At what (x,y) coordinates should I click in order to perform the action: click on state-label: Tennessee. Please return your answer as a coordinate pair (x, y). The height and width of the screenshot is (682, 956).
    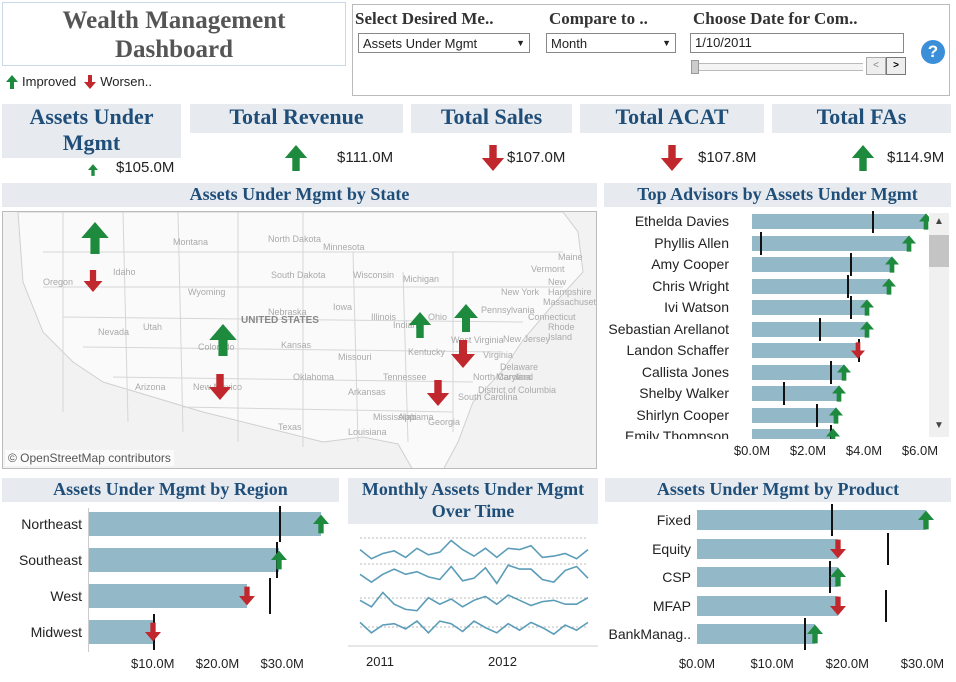
    Looking at the image, I should click on (405, 377).